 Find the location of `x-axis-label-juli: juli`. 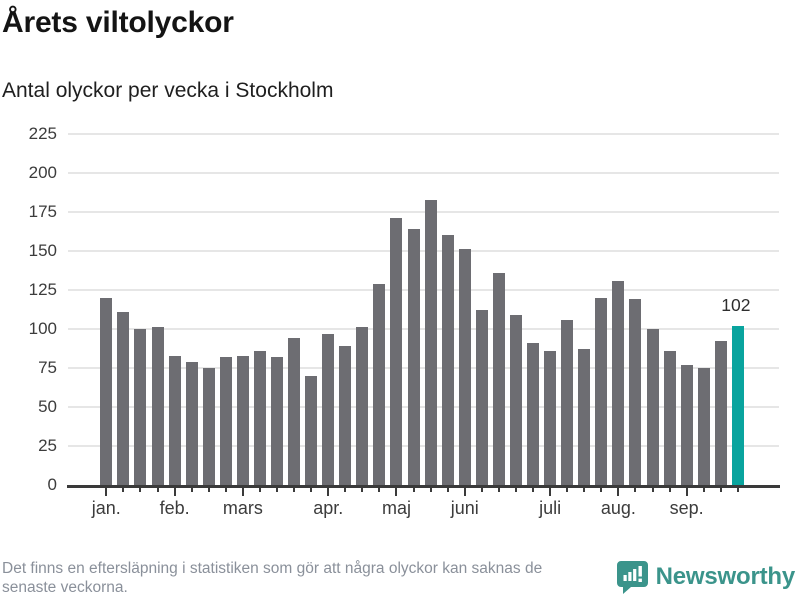

x-axis-label-juli: juli is located at coordinates (550, 508).